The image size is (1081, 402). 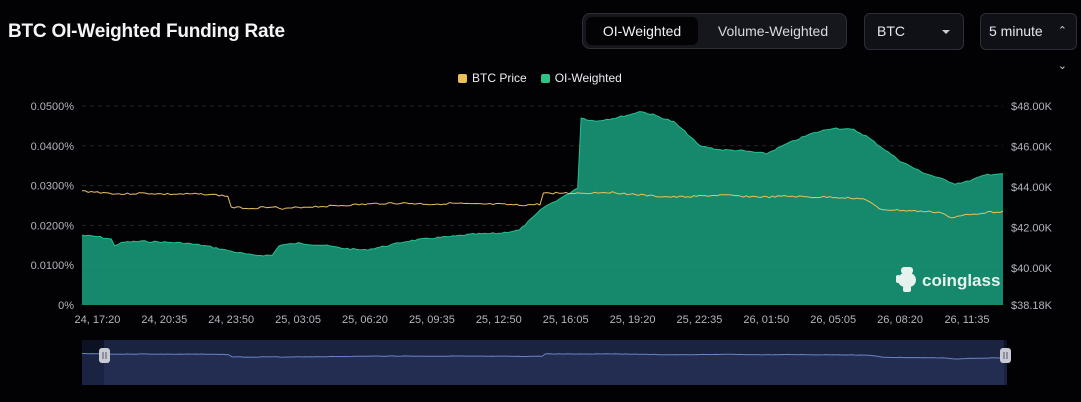 I want to click on x-tick-label: 26, 11:35, so click(x=966, y=320).